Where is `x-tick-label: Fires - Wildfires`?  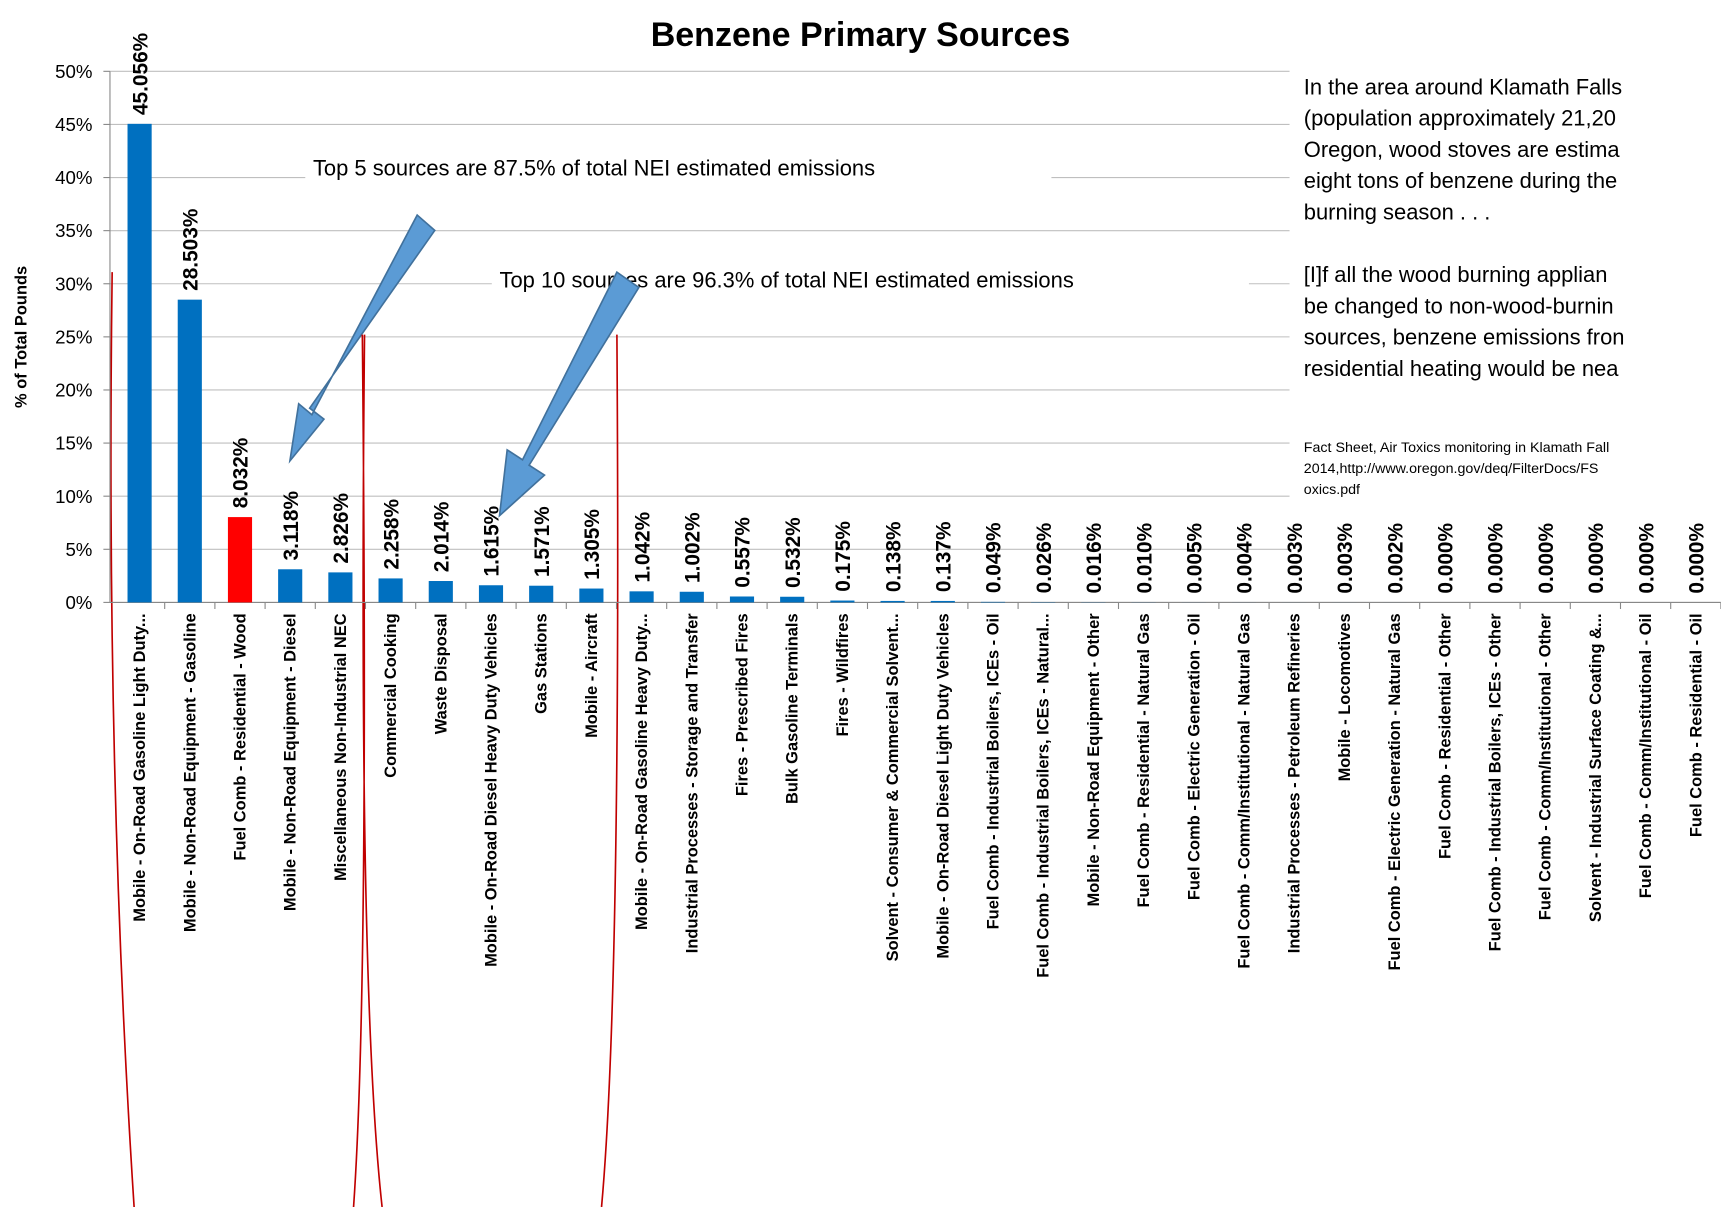 x-tick-label: Fires - Wildfires is located at coordinates (843, 674).